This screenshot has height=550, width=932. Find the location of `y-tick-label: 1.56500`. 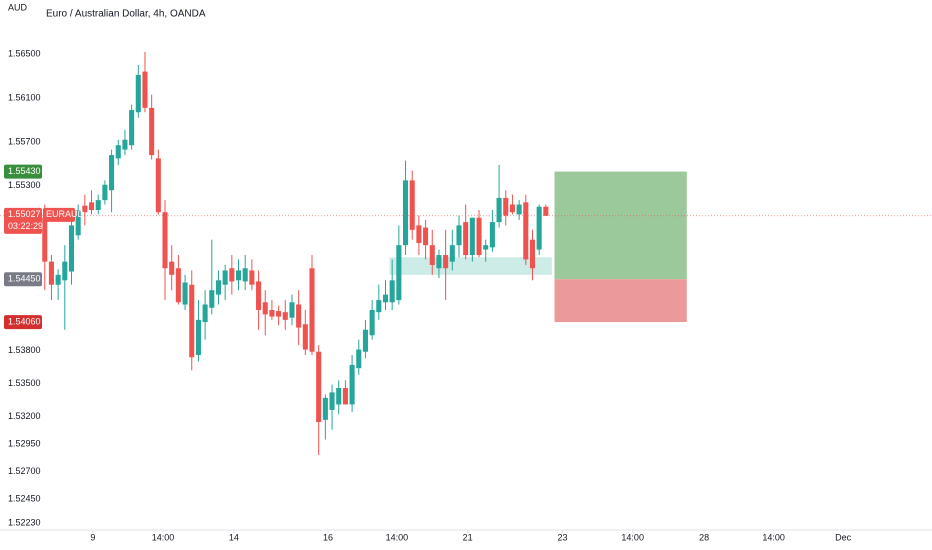

y-tick-label: 1.56500 is located at coordinates (24, 53).